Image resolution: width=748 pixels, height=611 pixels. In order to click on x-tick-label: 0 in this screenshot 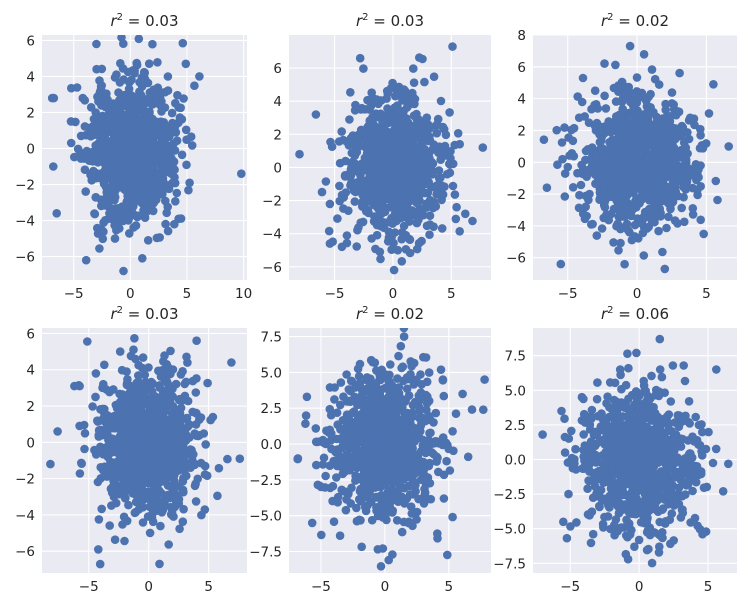, I will do `click(393, 294)`.